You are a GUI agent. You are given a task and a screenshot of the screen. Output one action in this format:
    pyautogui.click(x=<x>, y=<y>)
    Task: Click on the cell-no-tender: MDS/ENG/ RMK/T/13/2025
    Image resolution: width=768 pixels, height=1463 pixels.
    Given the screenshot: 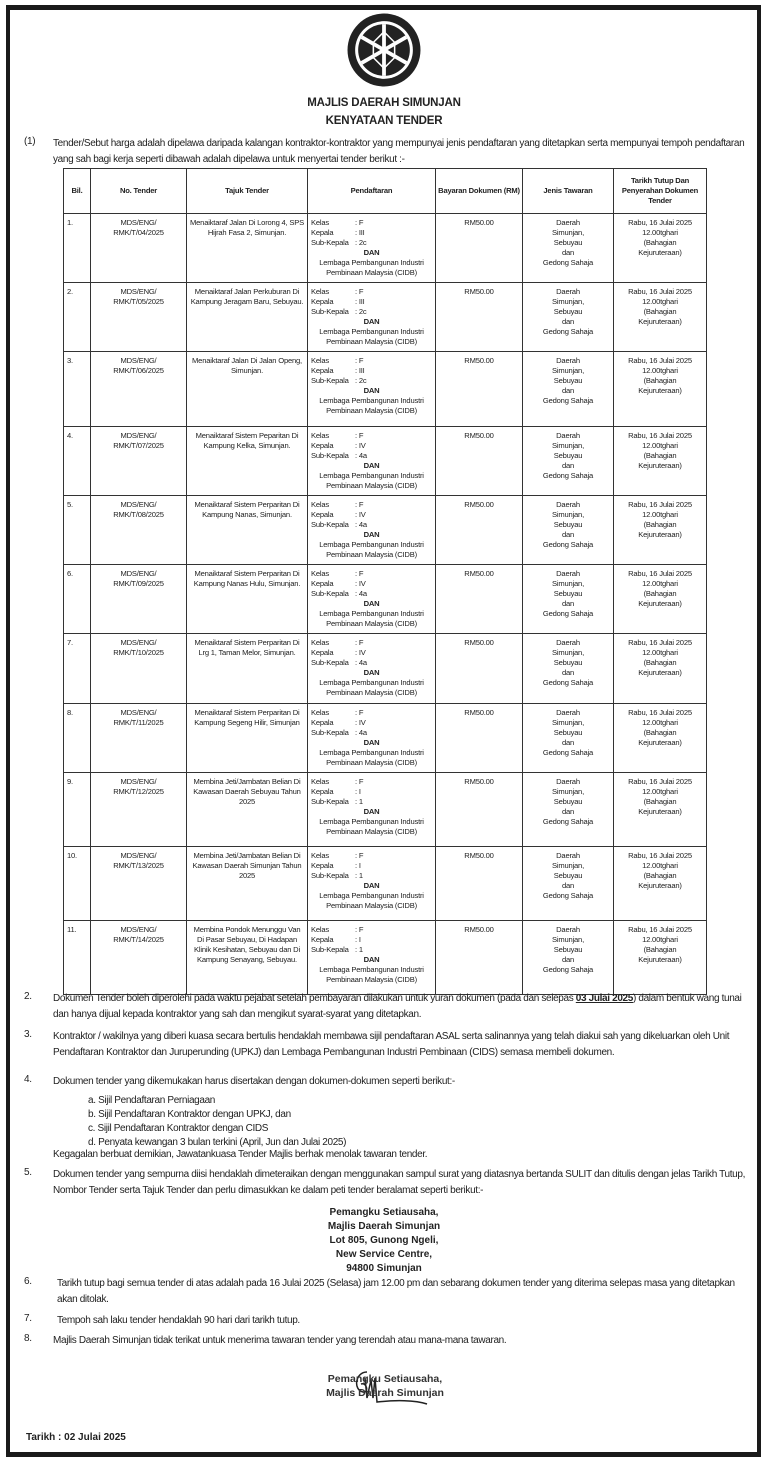 What is the action you would take?
    pyautogui.click(x=138, y=883)
    